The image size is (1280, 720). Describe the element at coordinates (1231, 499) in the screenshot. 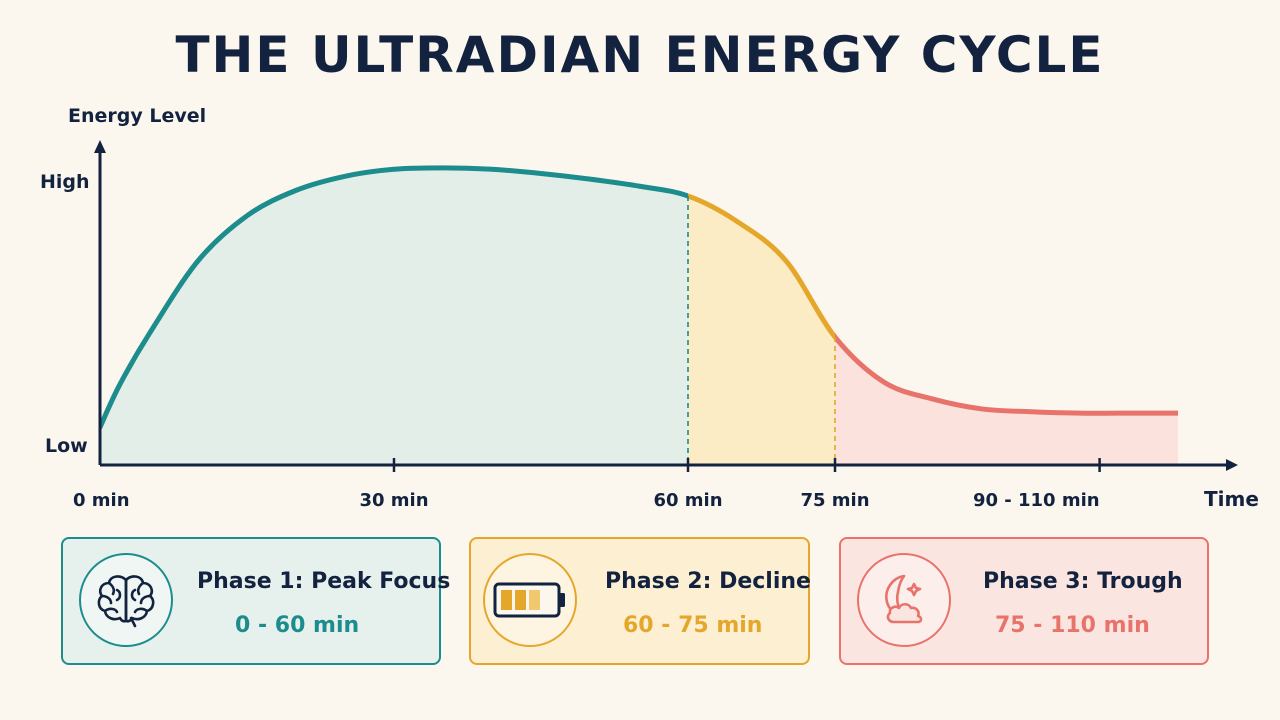

I see `x-axis-label: Time` at that location.